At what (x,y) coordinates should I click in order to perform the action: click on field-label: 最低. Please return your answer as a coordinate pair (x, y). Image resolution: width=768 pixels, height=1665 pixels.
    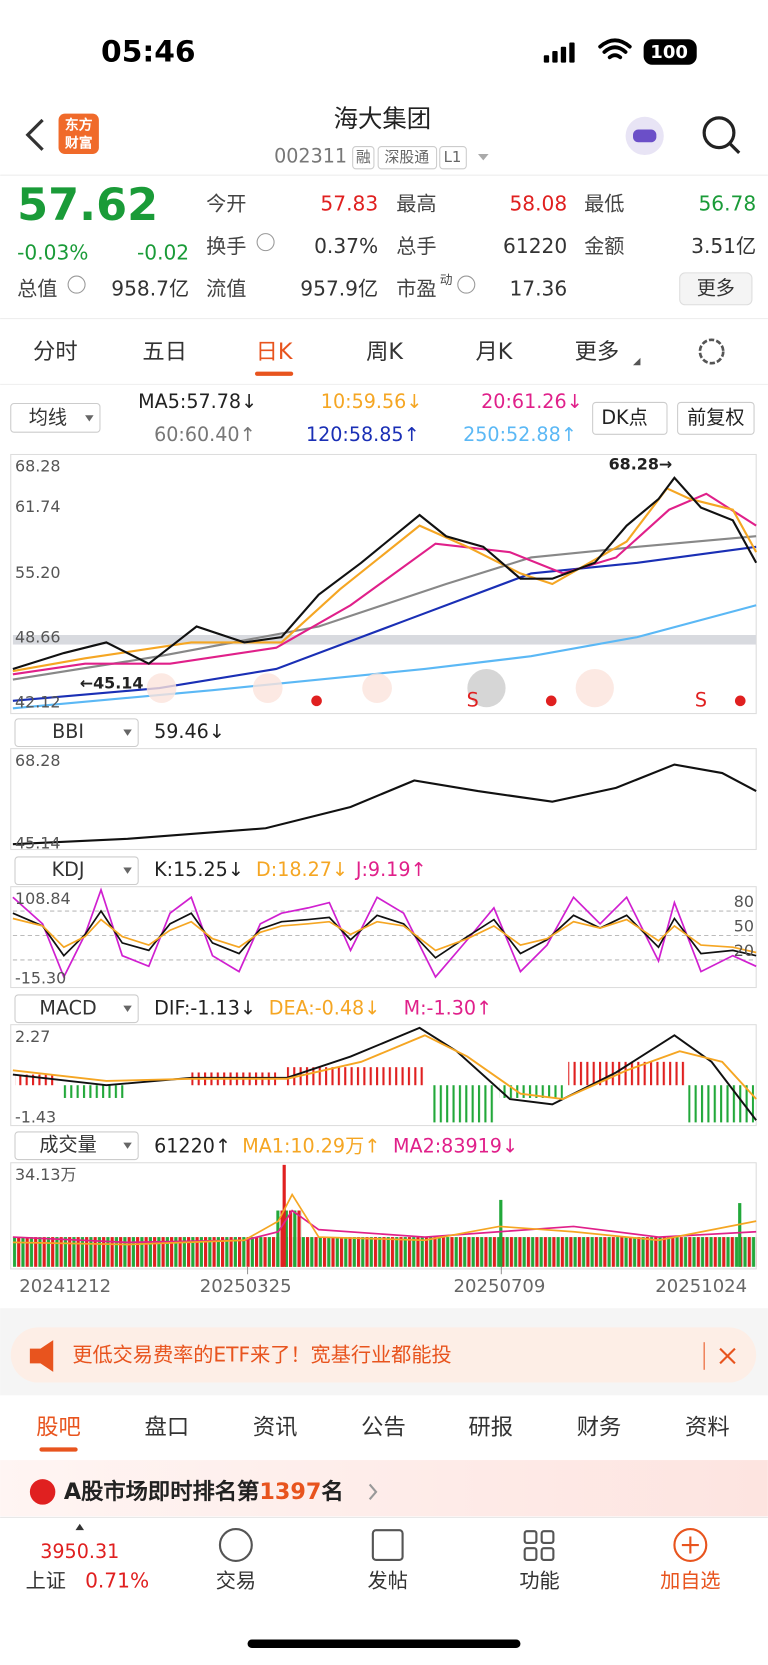
    Looking at the image, I should click on (604, 203).